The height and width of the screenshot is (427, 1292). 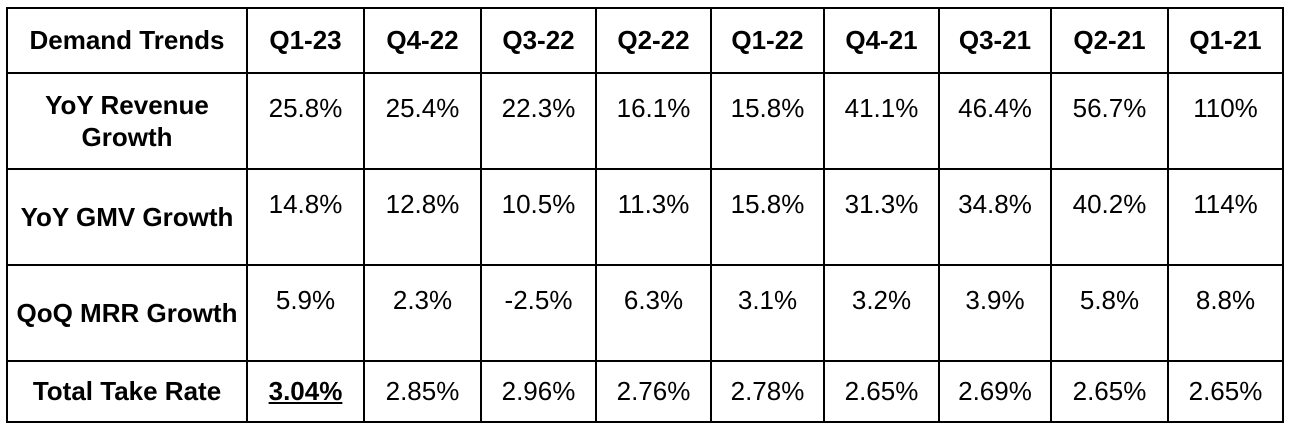 I want to click on corner-label: Demand Trends, so click(x=127, y=40).